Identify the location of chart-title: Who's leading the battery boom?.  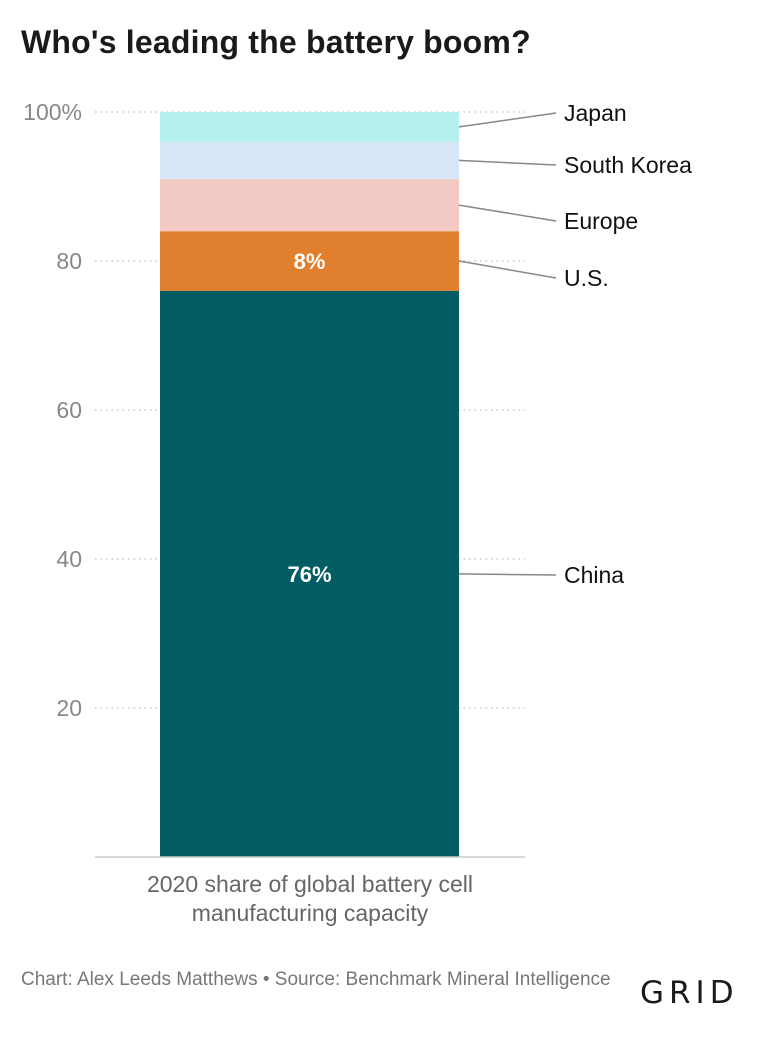
(276, 42).